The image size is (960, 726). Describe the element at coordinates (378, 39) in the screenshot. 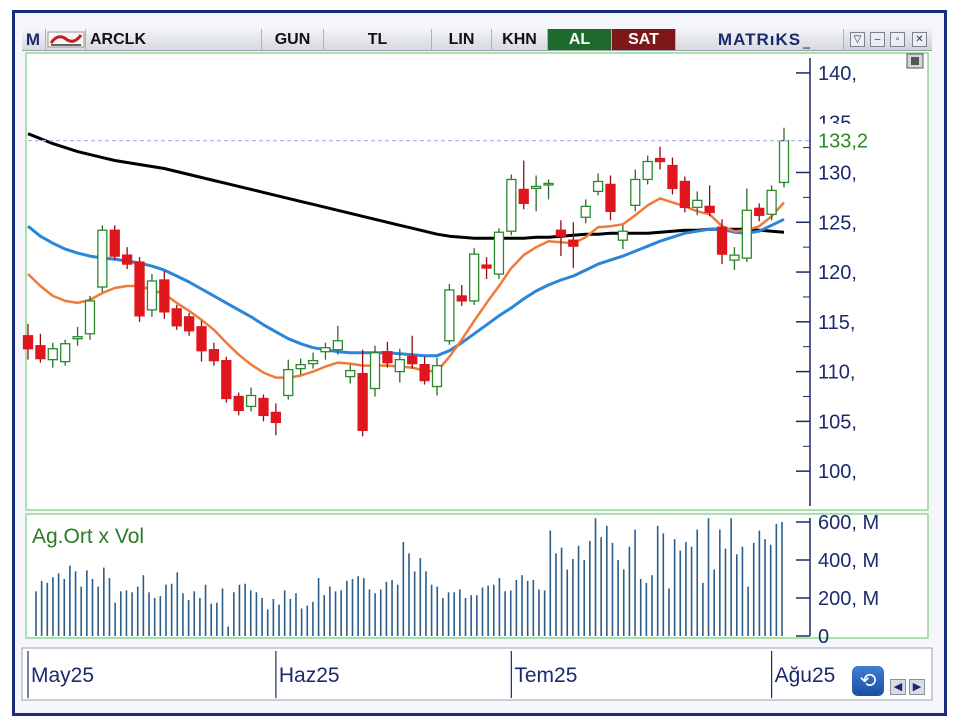

I see `currency-button: TL` at that location.